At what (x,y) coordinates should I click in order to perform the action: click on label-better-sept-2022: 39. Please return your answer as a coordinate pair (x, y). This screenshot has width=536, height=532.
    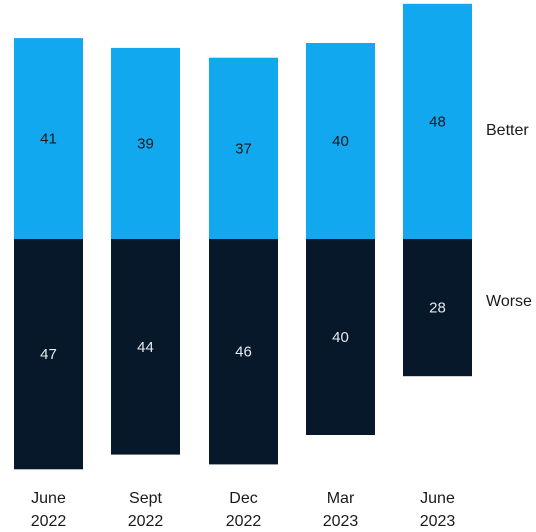
    Looking at the image, I should click on (145, 143).